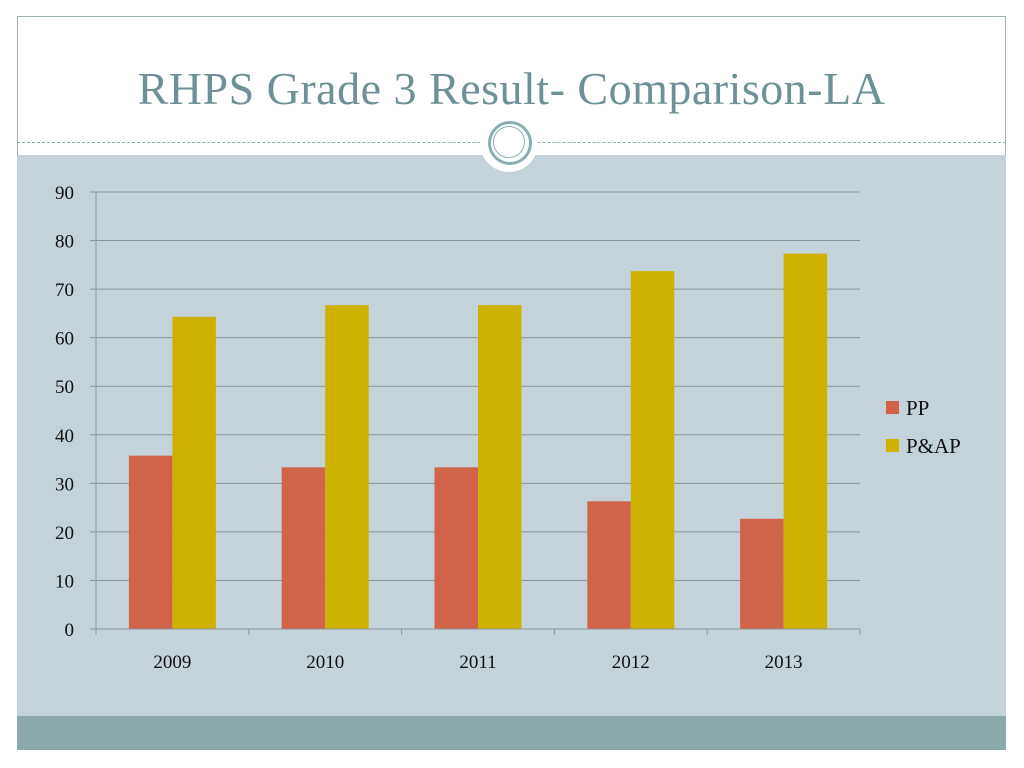  Describe the element at coordinates (500, 467) in the screenshot. I see `bar-pap-2011` at that location.